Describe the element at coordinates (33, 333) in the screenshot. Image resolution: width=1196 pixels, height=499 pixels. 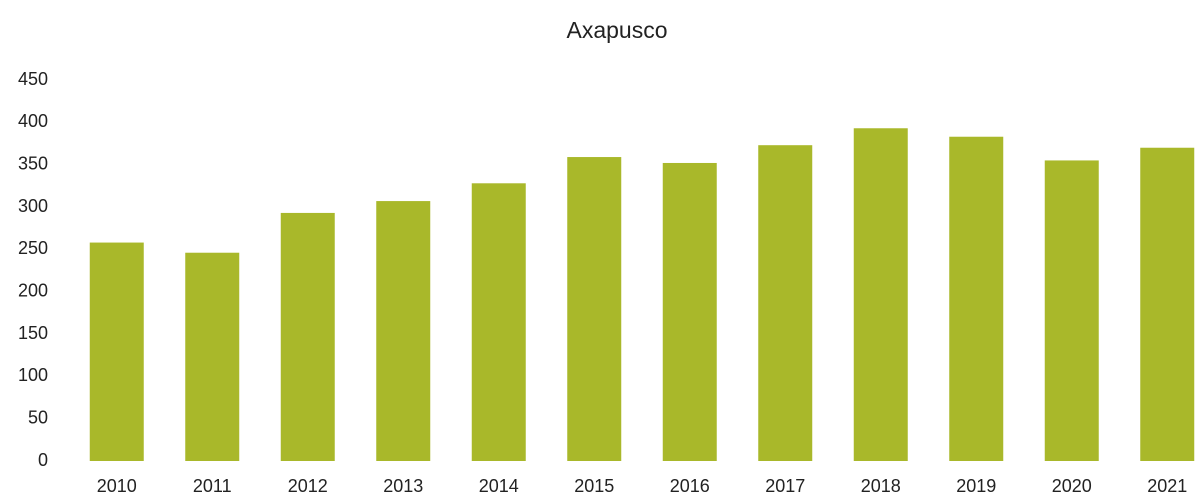
I see `y-tick-label: 150` at that location.